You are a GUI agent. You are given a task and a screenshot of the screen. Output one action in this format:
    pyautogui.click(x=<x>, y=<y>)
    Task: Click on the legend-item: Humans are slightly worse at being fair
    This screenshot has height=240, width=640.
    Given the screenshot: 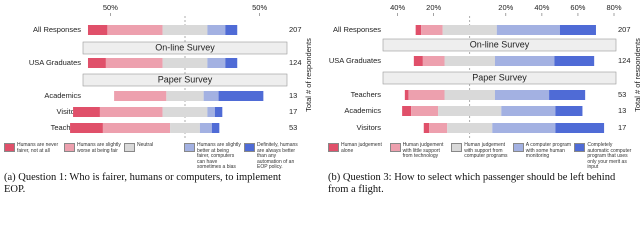 What is the action you would take?
    pyautogui.click(x=92, y=156)
    